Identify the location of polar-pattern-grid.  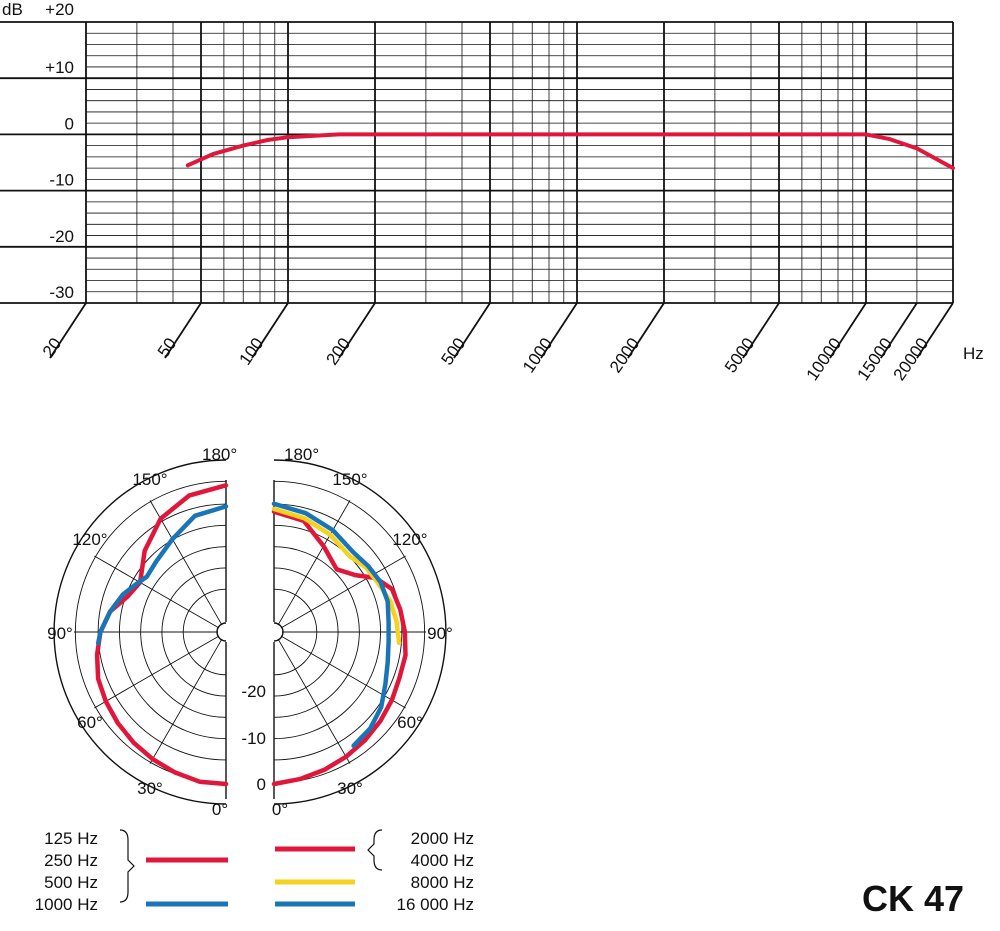
(250, 632).